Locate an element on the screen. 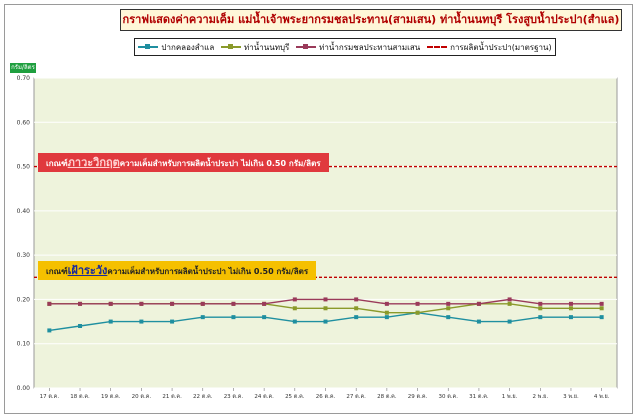  legend-item-nonthaburi: ท่าน้ำนนทบุรี is located at coordinates (255, 47).